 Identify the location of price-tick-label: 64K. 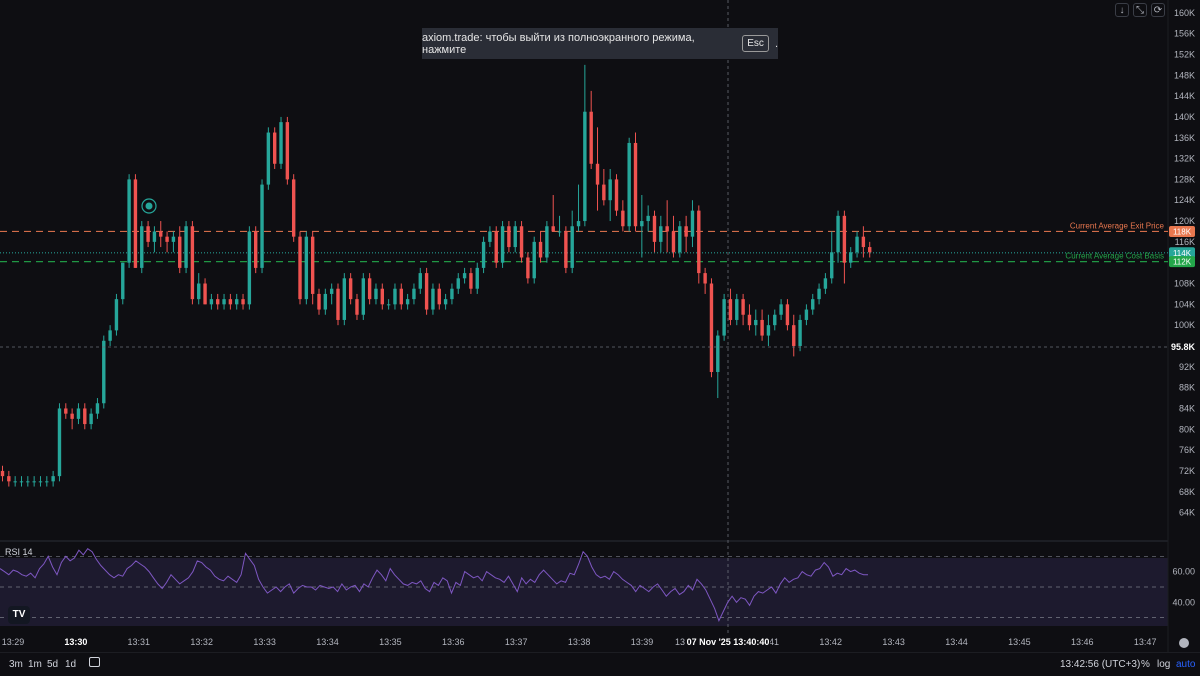
(1187, 513).